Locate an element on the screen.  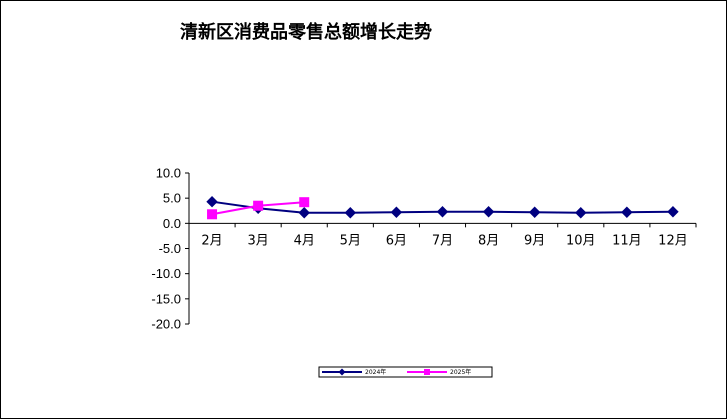
category-label: 3月 is located at coordinates (257, 240).